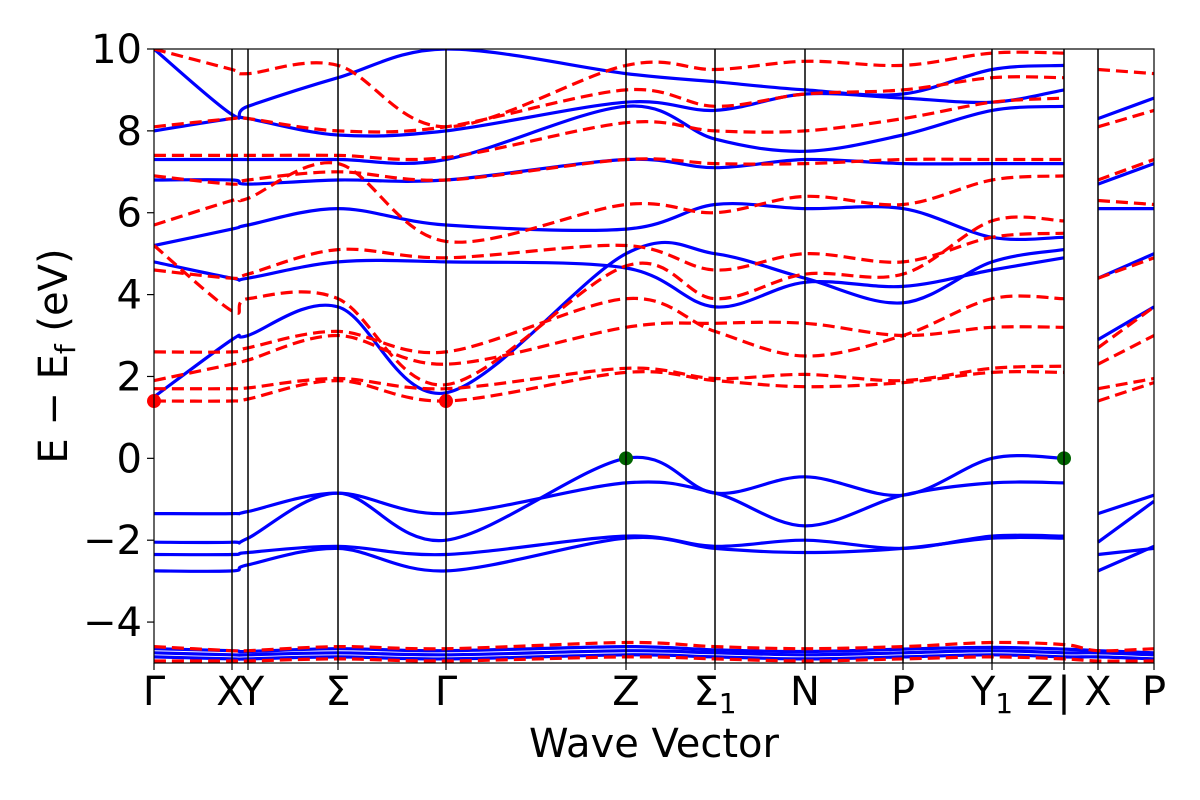 The height and width of the screenshot is (800, 1200). What do you see at coordinates (154, 692) in the screenshot?
I see `x-tick-label-0: Γ` at bounding box center [154, 692].